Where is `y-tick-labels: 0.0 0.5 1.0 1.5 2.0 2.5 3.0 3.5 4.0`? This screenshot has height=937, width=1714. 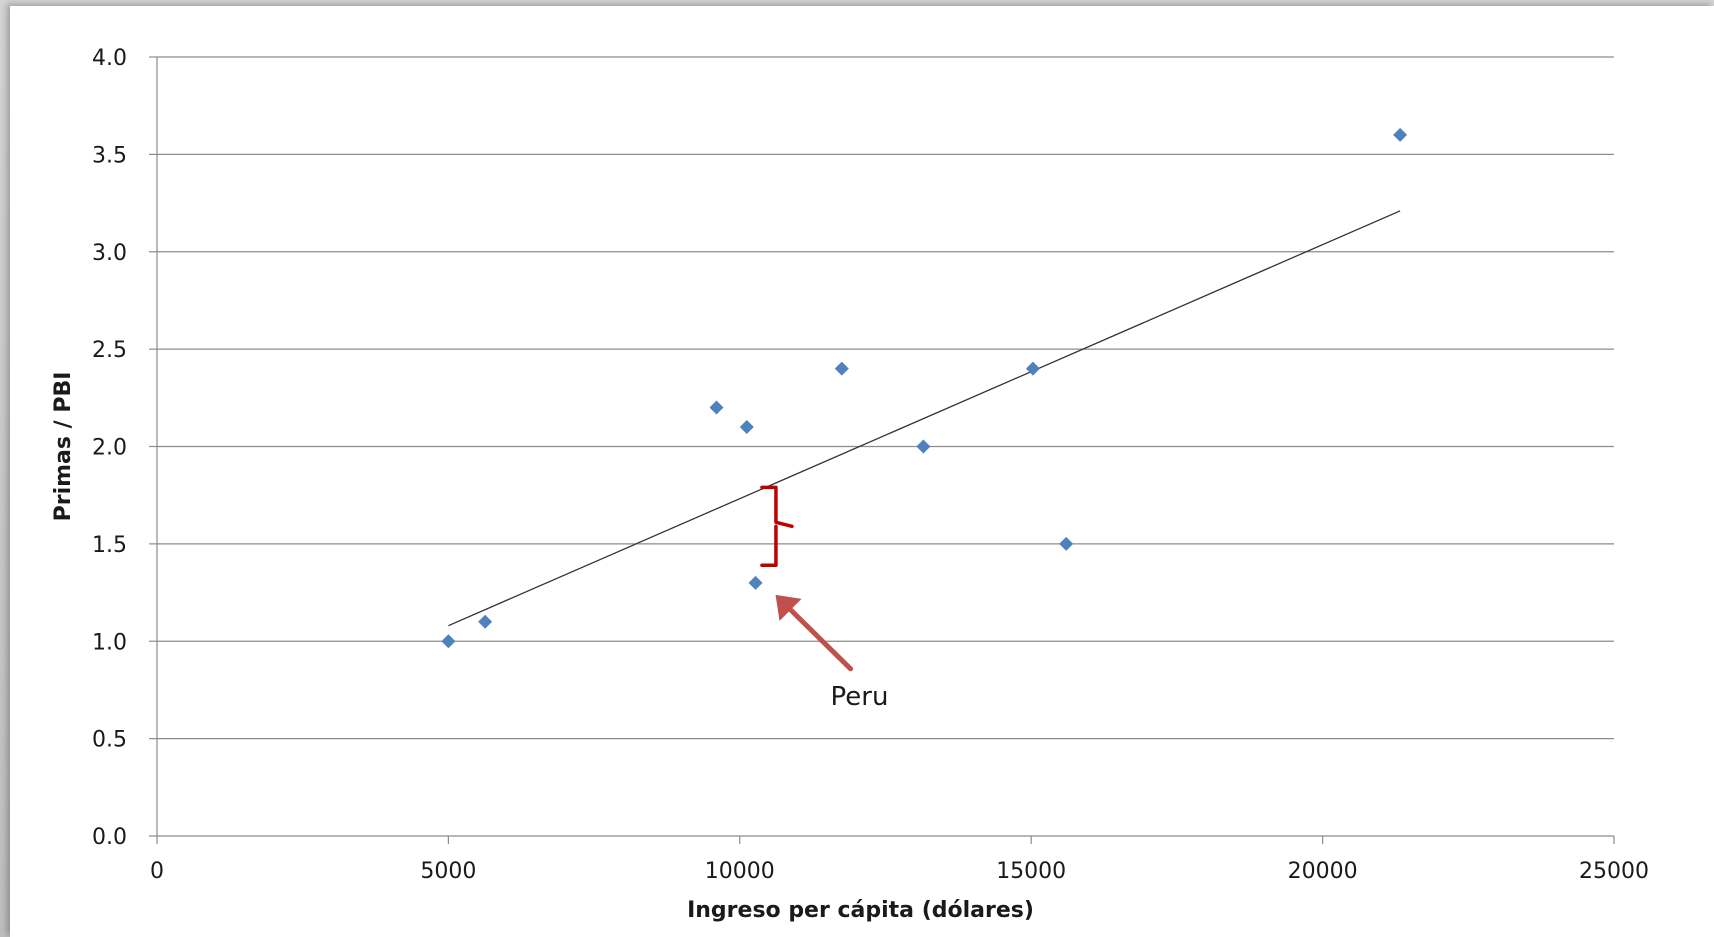 y-tick-labels: 0.0 0.5 1.0 1.5 2.0 2.5 3.0 3.5 4.0 is located at coordinates (124, 448).